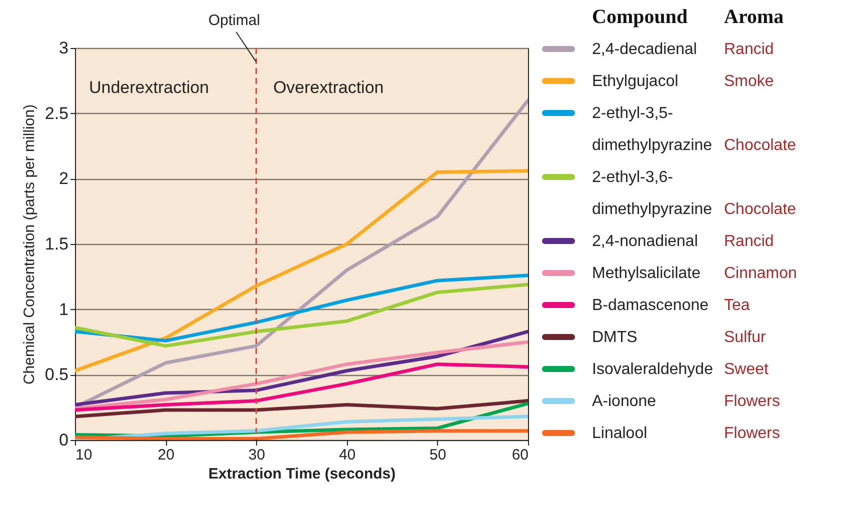 This screenshot has width=842, height=512. What do you see at coordinates (149, 87) in the screenshot?
I see `annotation: Underextraction` at bounding box center [149, 87].